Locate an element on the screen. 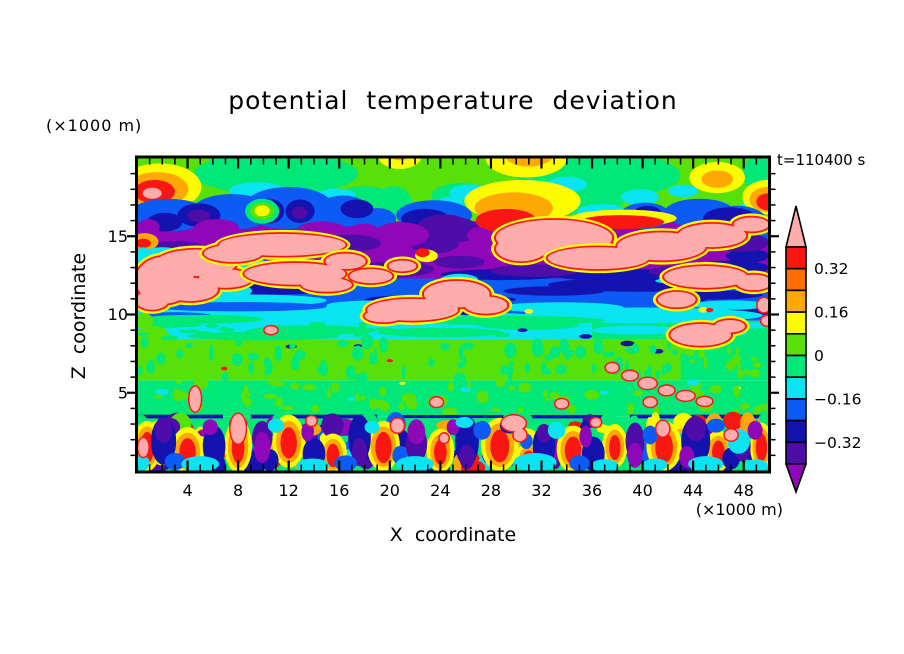  svg-text: 16 is located at coordinates (339, 490).